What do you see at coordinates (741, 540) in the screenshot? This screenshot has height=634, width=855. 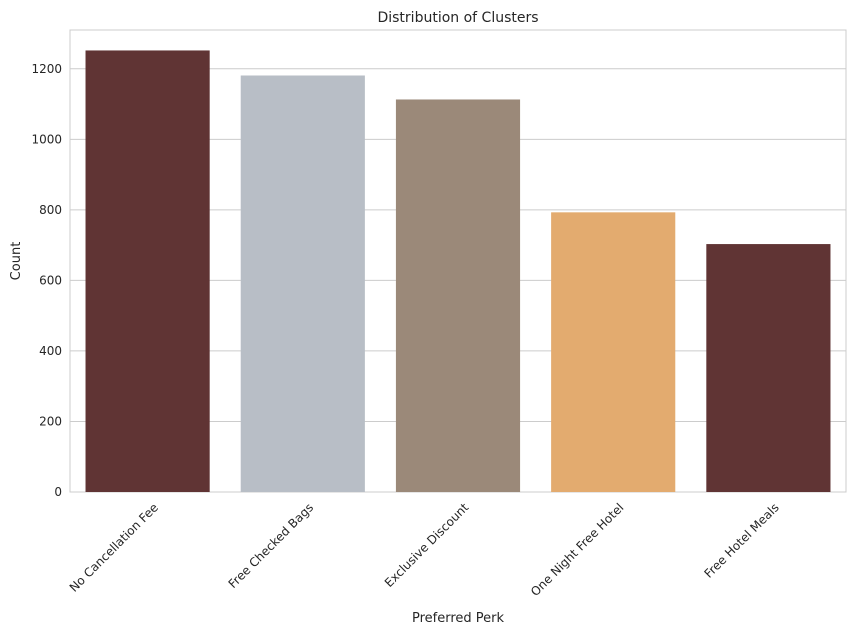 I see `x-tick-label: Free Hotel Meals` at bounding box center [741, 540].